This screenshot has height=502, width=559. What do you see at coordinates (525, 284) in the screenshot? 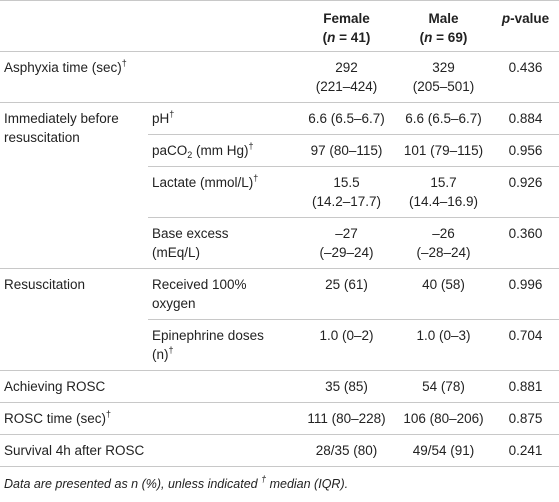
I see `cell-text: 0.996` at bounding box center [525, 284].